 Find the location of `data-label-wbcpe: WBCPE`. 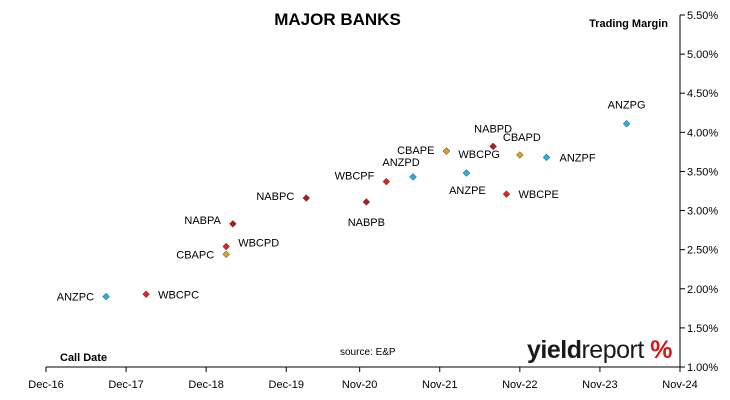

data-label-wbcpe: WBCPE is located at coordinates (538, 195).